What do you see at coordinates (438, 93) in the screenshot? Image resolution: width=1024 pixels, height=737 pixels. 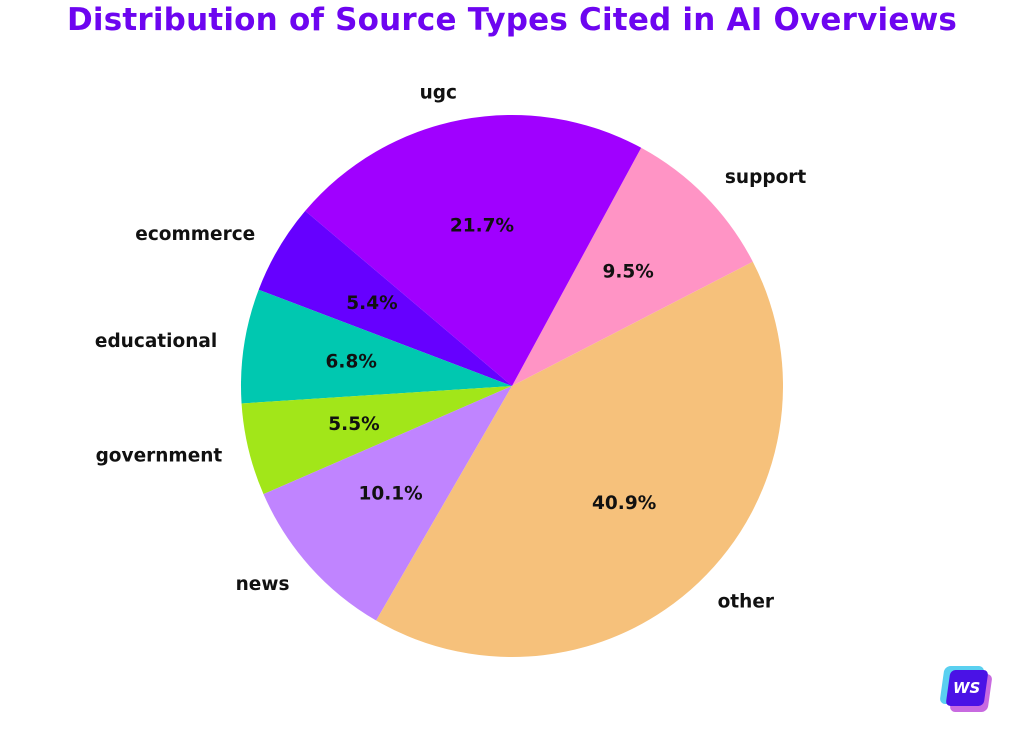 I see `category-label-ugc: ugc` at bounding box center [438, 93].